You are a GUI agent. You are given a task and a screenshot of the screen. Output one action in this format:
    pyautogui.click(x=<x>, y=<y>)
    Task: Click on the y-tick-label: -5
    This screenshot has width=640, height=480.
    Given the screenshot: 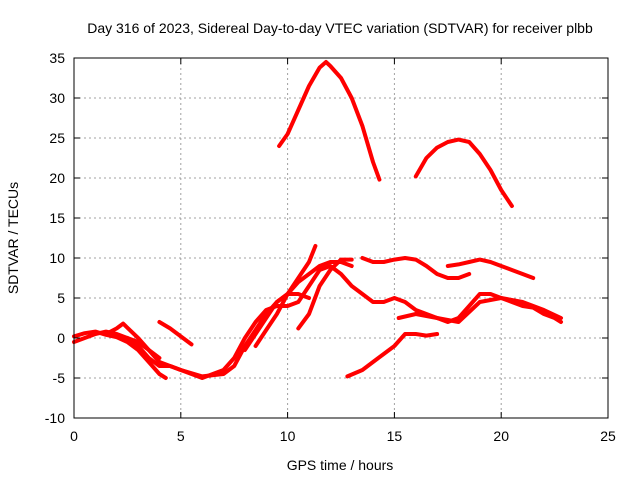 What is the action you would take?
    pyautogui.click(x=59, y=378)
    